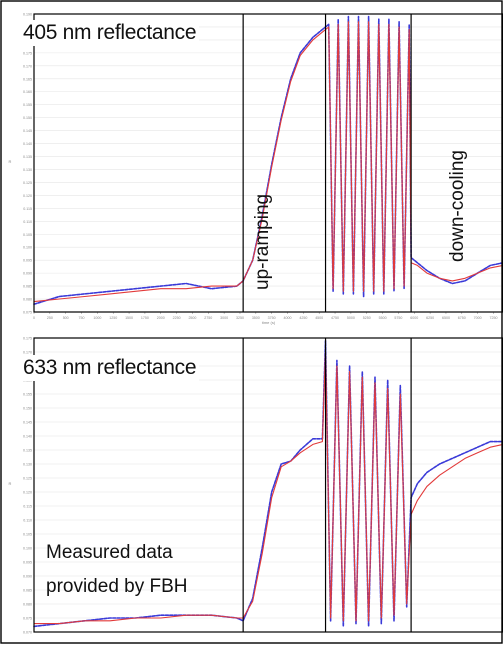 This screenshot has height=649, width=503. What do you see at coordinates (272, 318) in the screenshot?
I see `panel-1-x-tick-label: 3750` at bounding box center [272, 318].